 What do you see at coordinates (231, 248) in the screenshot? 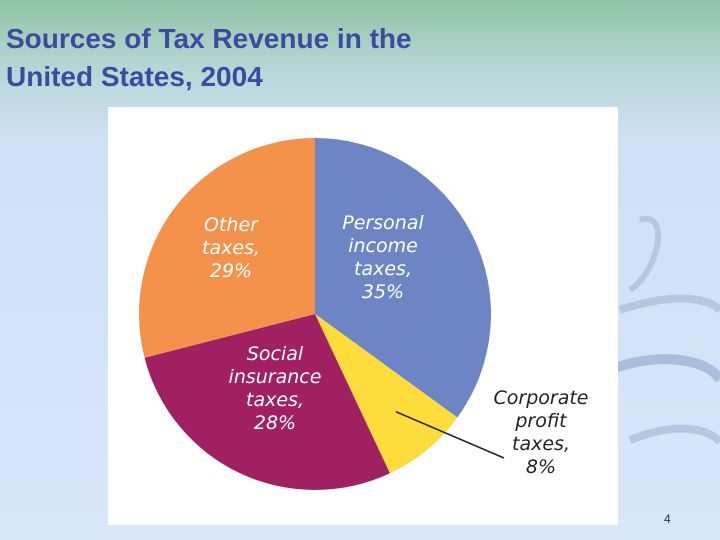
I see `slice-other-label: Other taxes, 29%` at bounding box center [231, 248].